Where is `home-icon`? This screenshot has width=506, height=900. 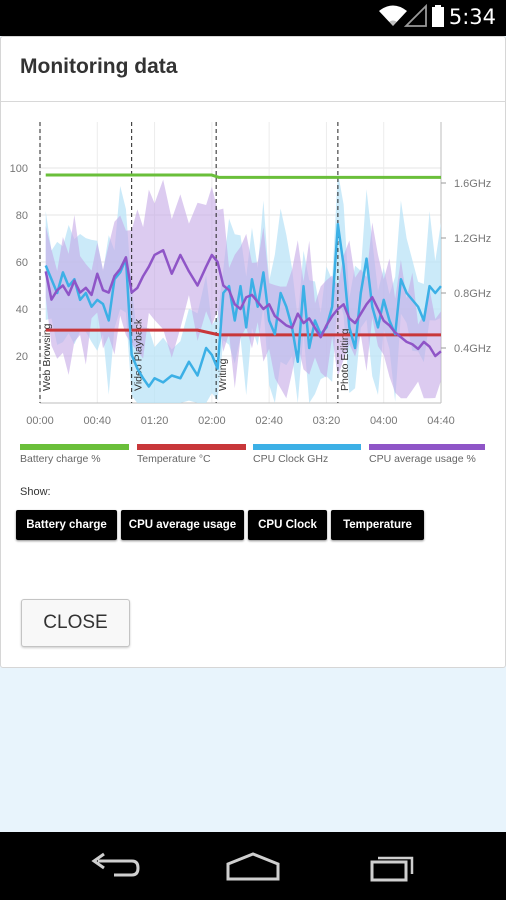 home-icon is located at coordinates (253, 866).